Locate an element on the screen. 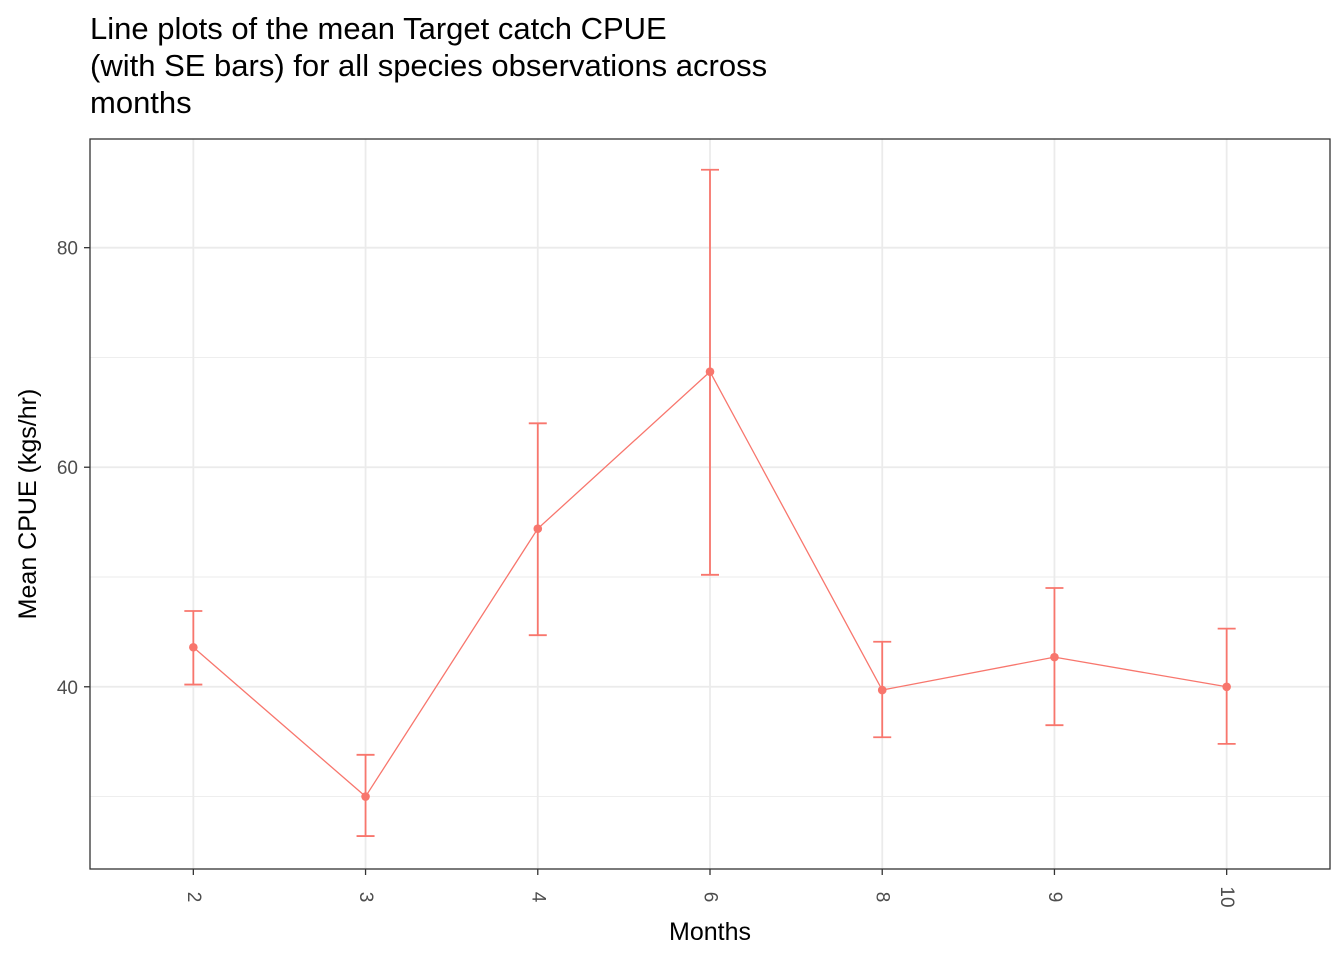 The image size is (1344, 960). chart-title-line-1: Line plots of the mean Target catch CPUE is located at coordinates (378, 28).